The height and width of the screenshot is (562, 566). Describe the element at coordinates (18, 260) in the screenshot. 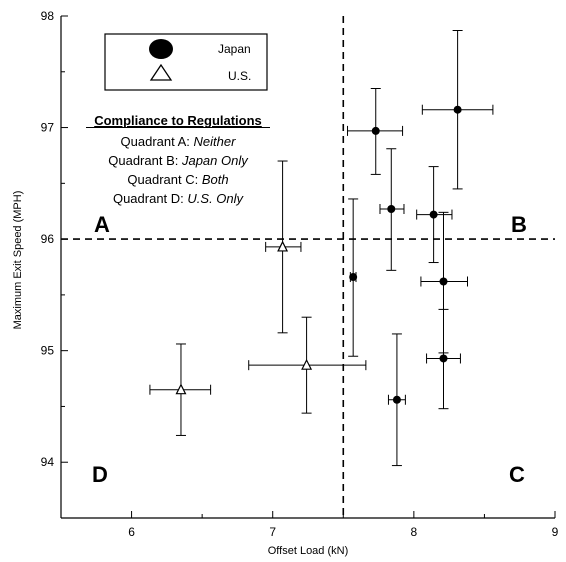

I see `y-axis-title: Maximum Exit Speed (MPH)` at that location.